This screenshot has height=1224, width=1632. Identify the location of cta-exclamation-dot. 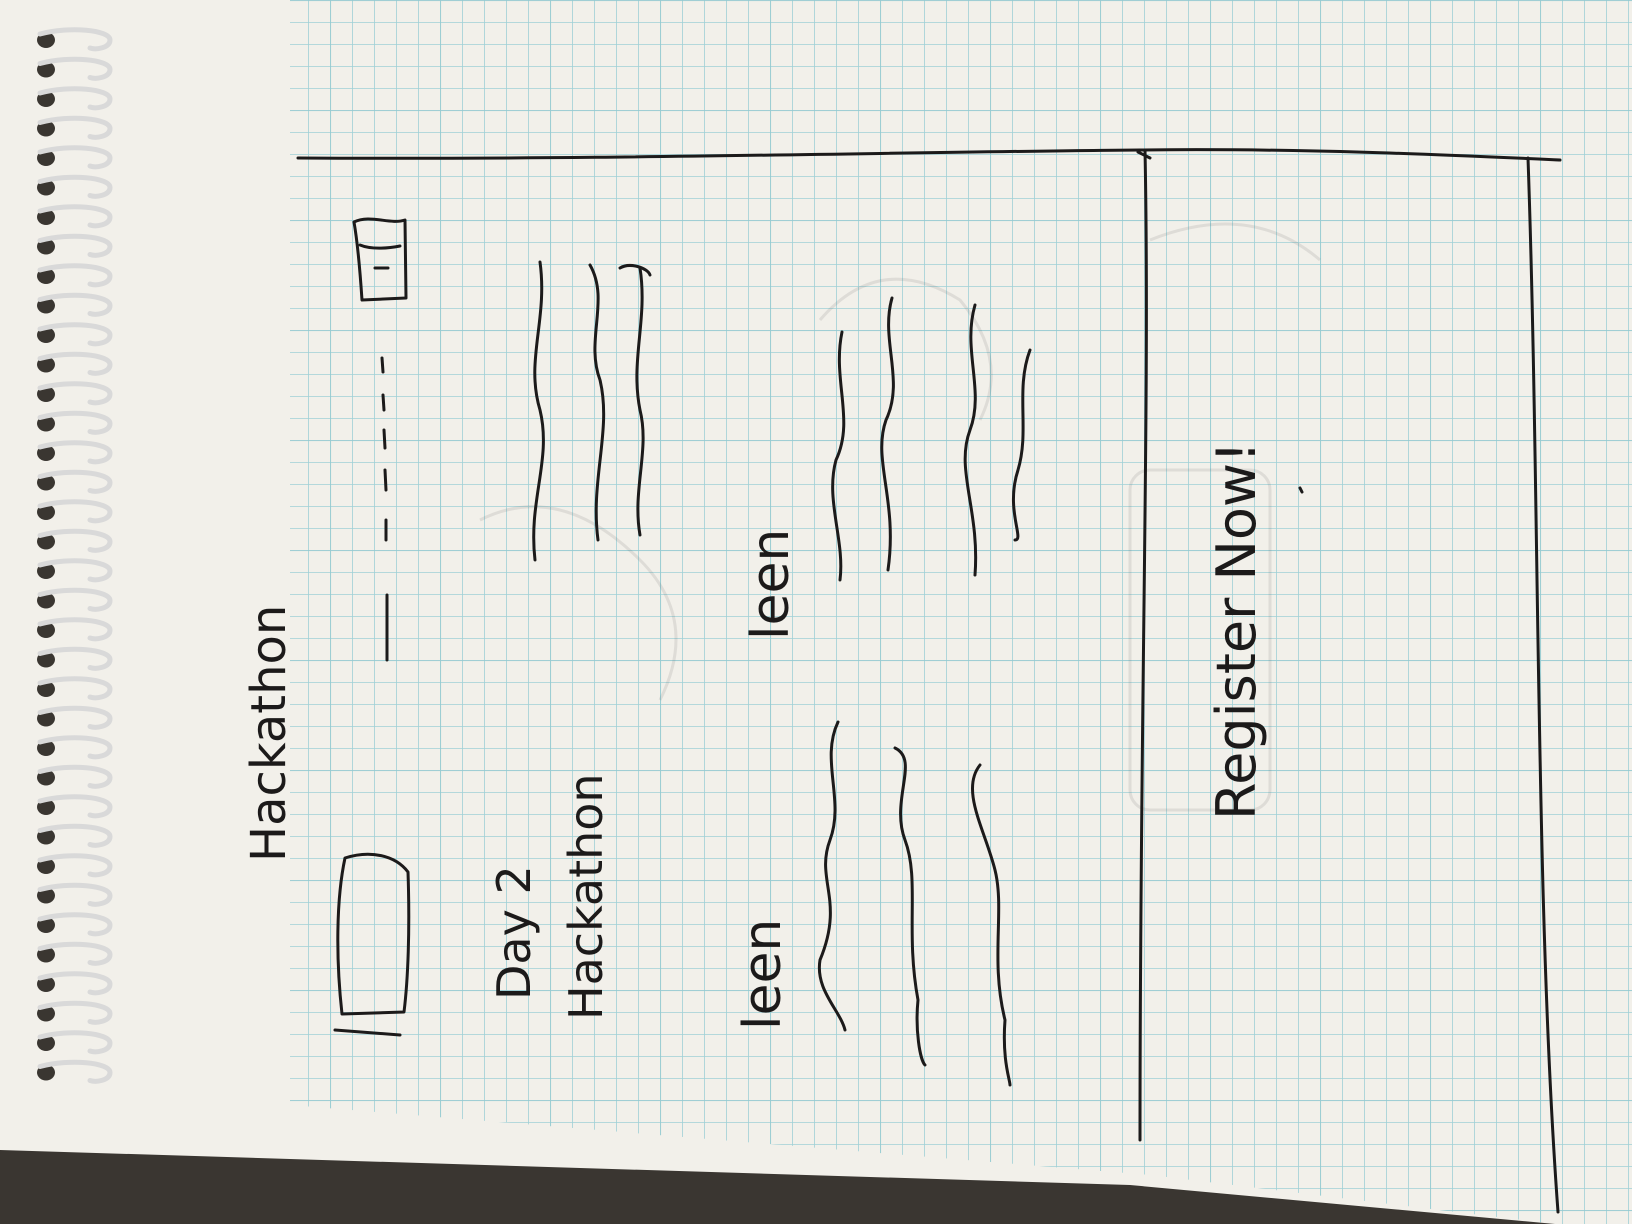
(1301, 490).